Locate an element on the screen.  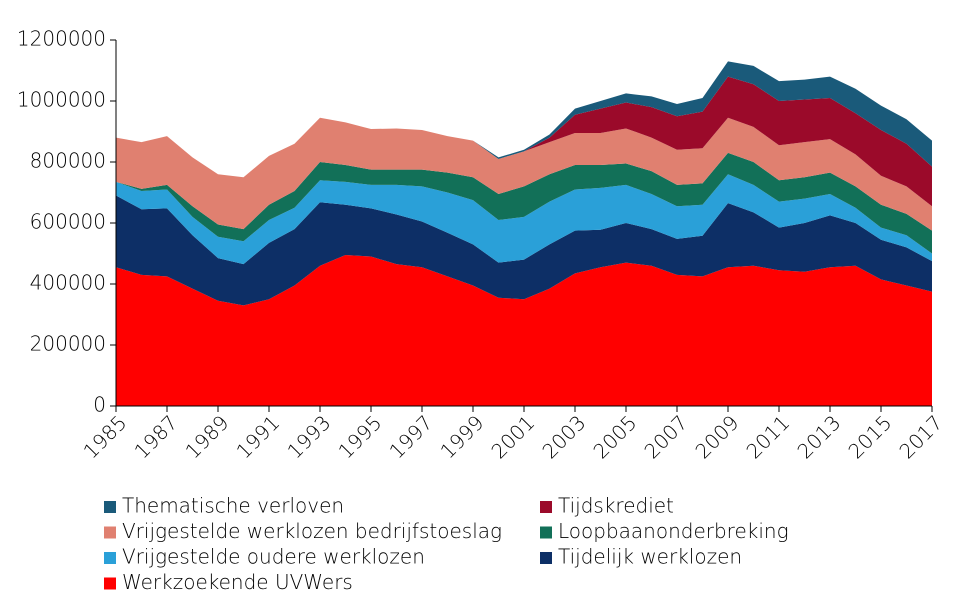
legend-label: Thematische verloven is located at coordinates (233, 506).